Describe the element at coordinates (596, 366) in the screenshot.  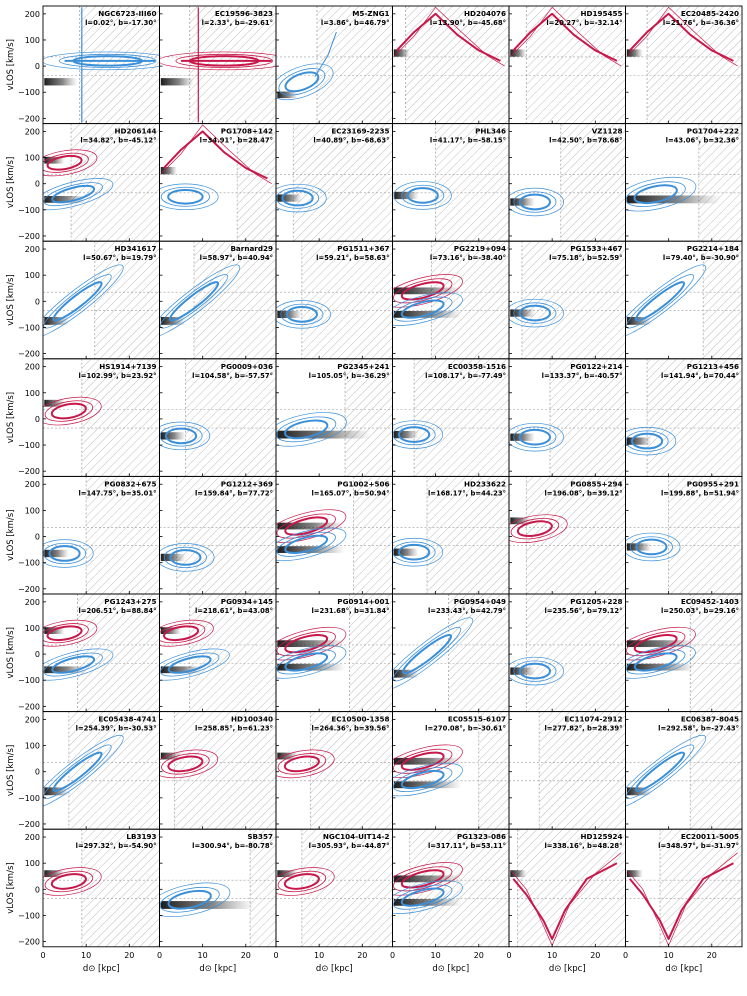
I see `panel-star-name: PG0122+214` at that location.